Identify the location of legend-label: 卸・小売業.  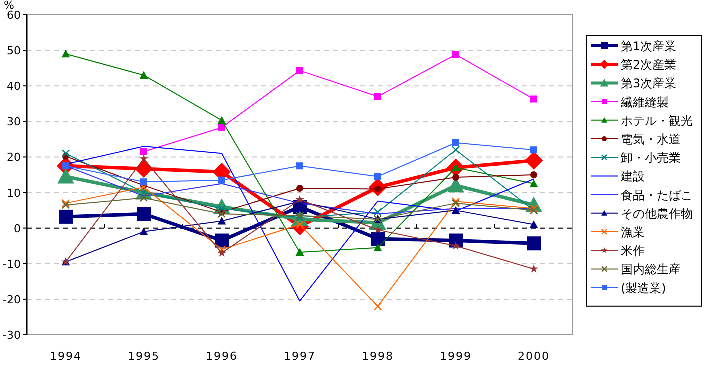
(651, 158).